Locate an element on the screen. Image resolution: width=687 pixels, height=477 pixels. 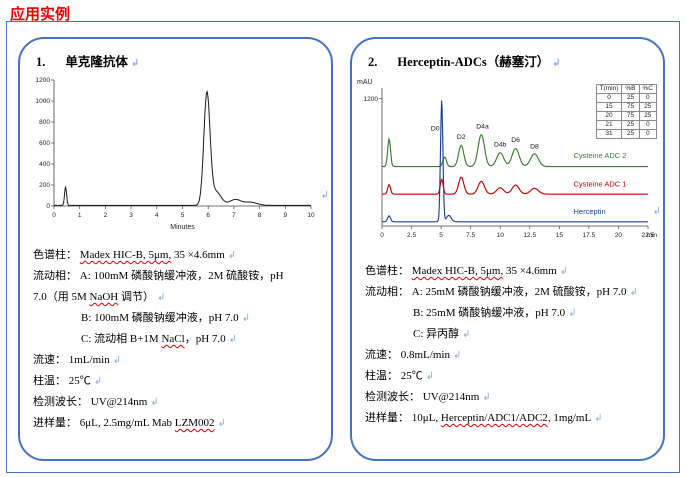
spec-line: 柱温： 25℃ ↲ is located at coordinates (514, 376).